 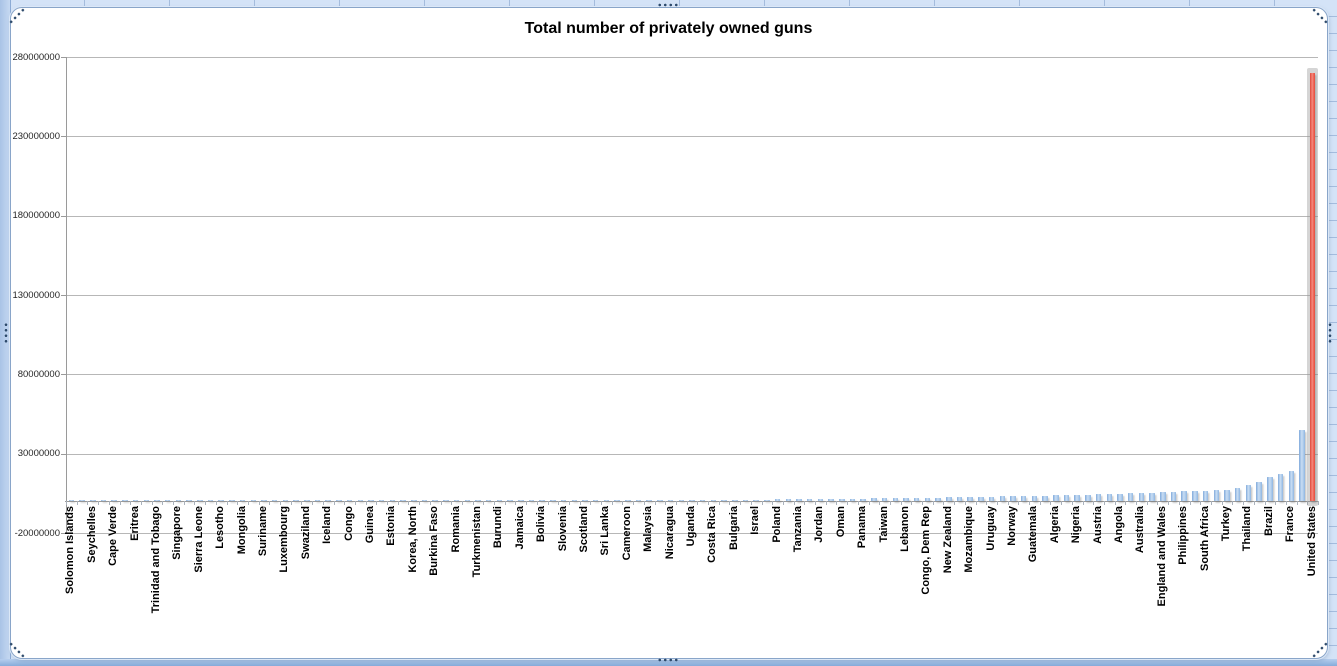 What do you see at coordinates (906, 500) in the screenshot?
I see `bar-lebanon` at bounding box center [906, 500].